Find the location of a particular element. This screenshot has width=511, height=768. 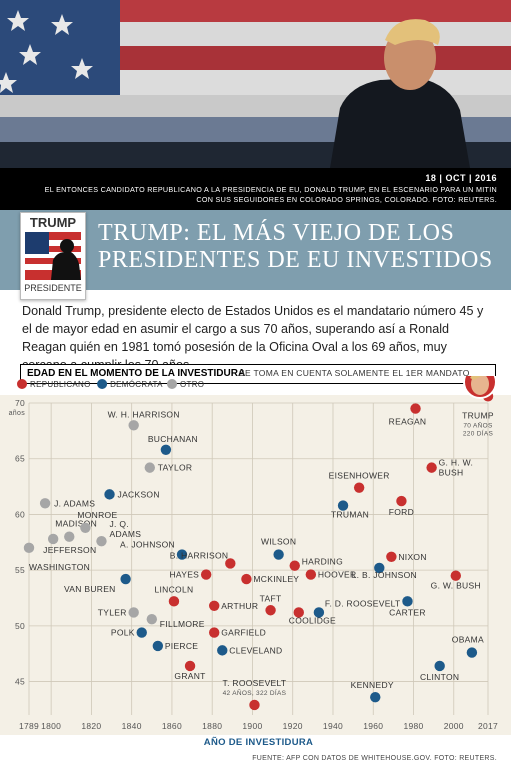

point-label-garfield: GARFIELD is located at coordinates (243, 633).